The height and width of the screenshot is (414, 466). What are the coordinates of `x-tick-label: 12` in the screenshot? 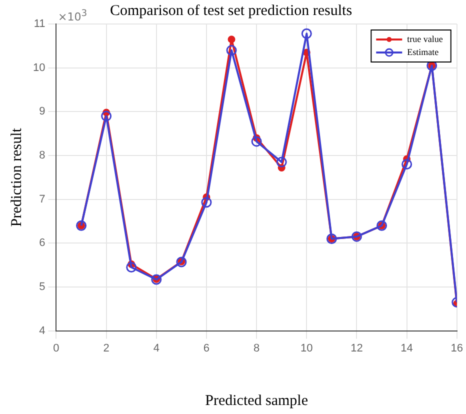 It's located at (356, 348).